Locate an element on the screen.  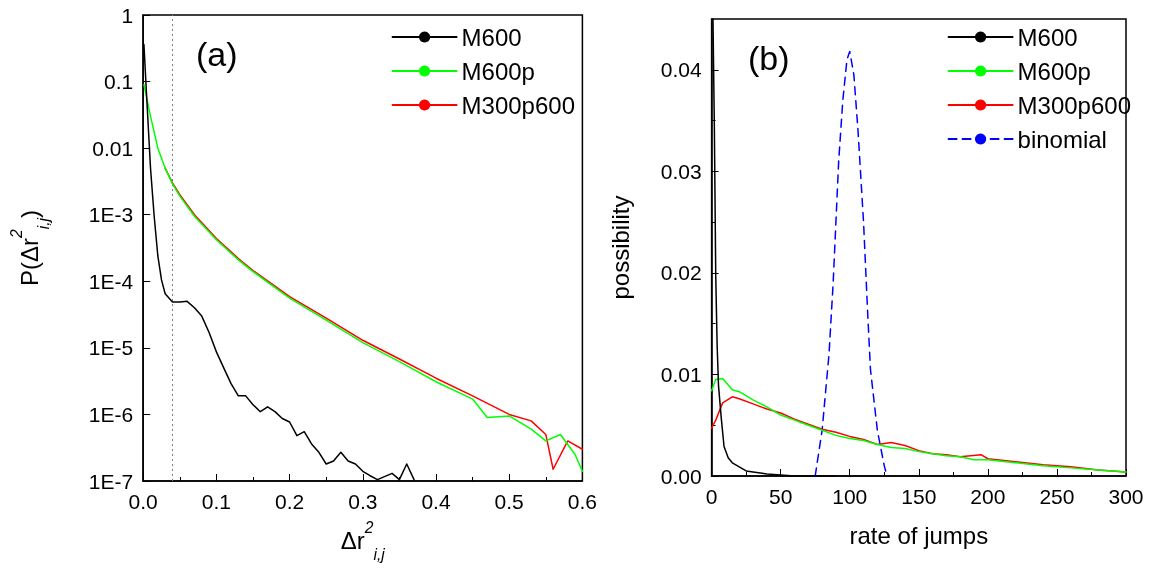
x-tick-label: 300 is located at coordinates (1126, 496).